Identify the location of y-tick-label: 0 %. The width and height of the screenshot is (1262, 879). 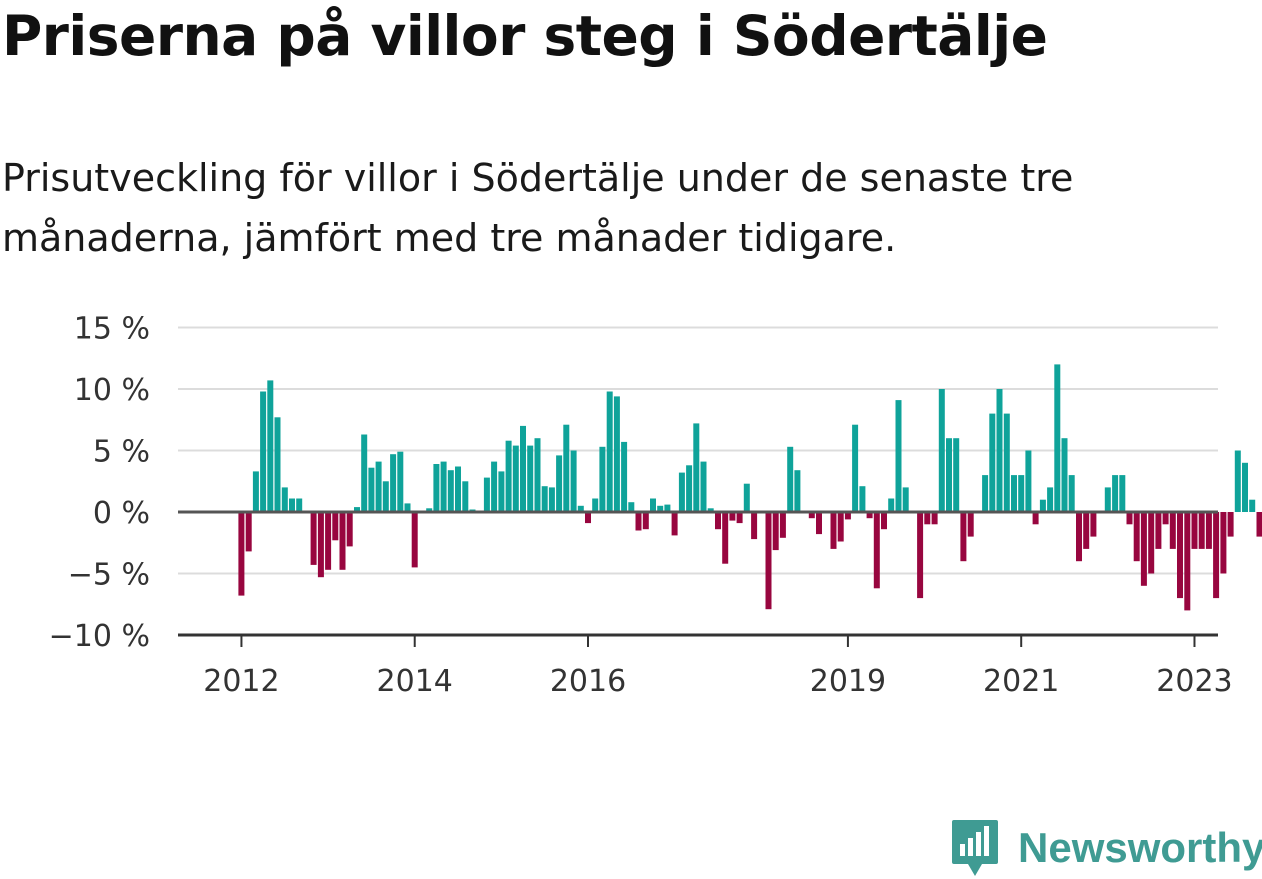
(121, 513).